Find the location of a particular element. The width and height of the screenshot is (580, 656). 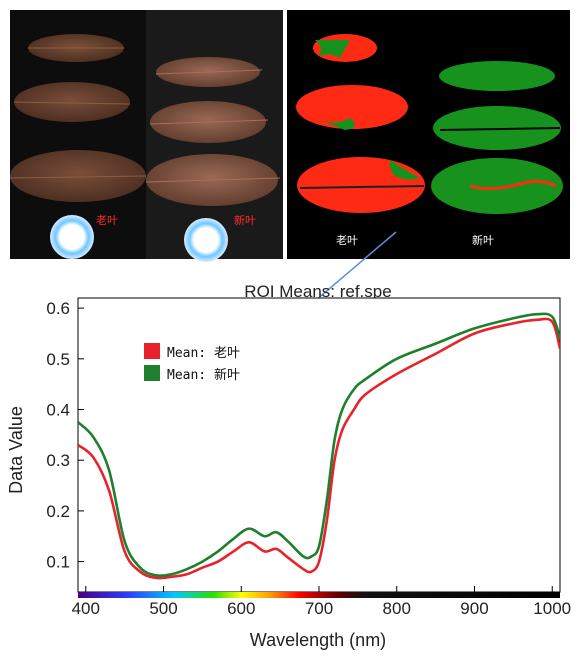

old-leaf-large-midrib-class is located at coordinates (362, 187).